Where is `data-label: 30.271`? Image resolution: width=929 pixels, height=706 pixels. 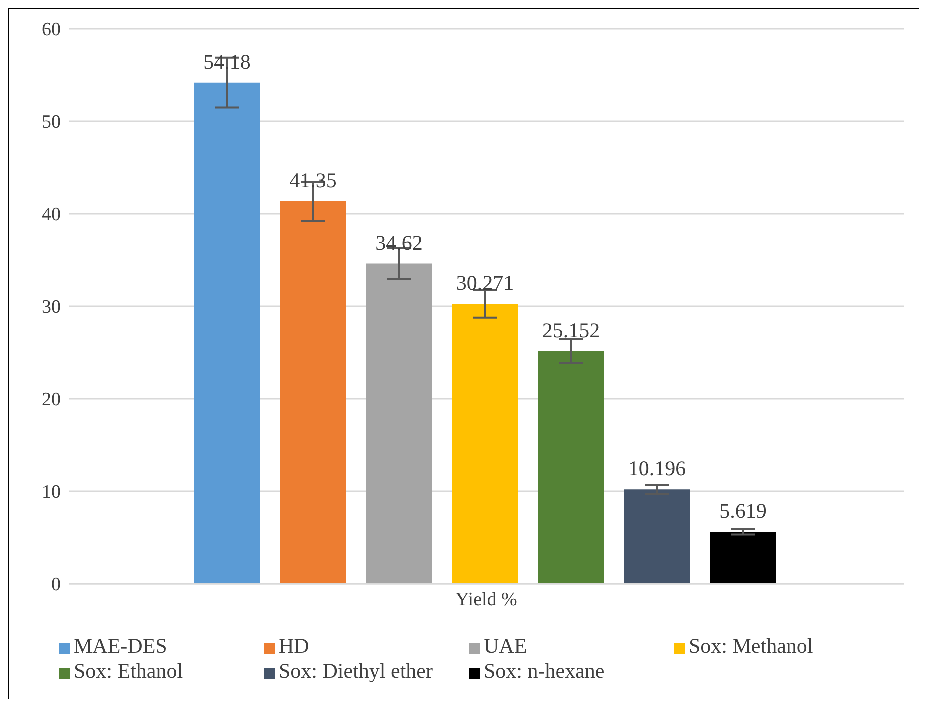
data-label: 30.271 is located at coordinates (485, 282).